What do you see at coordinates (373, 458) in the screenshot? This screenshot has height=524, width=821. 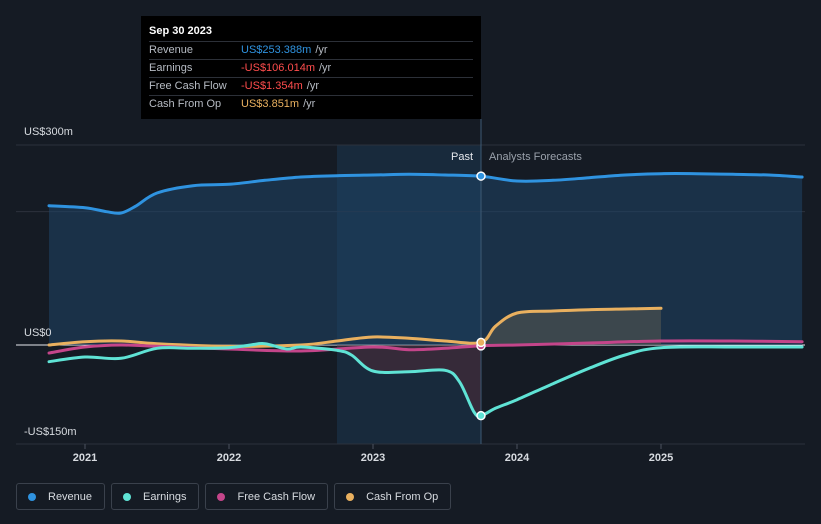 I see `x-tick-label: 2023` at bounding box center [373, 458].